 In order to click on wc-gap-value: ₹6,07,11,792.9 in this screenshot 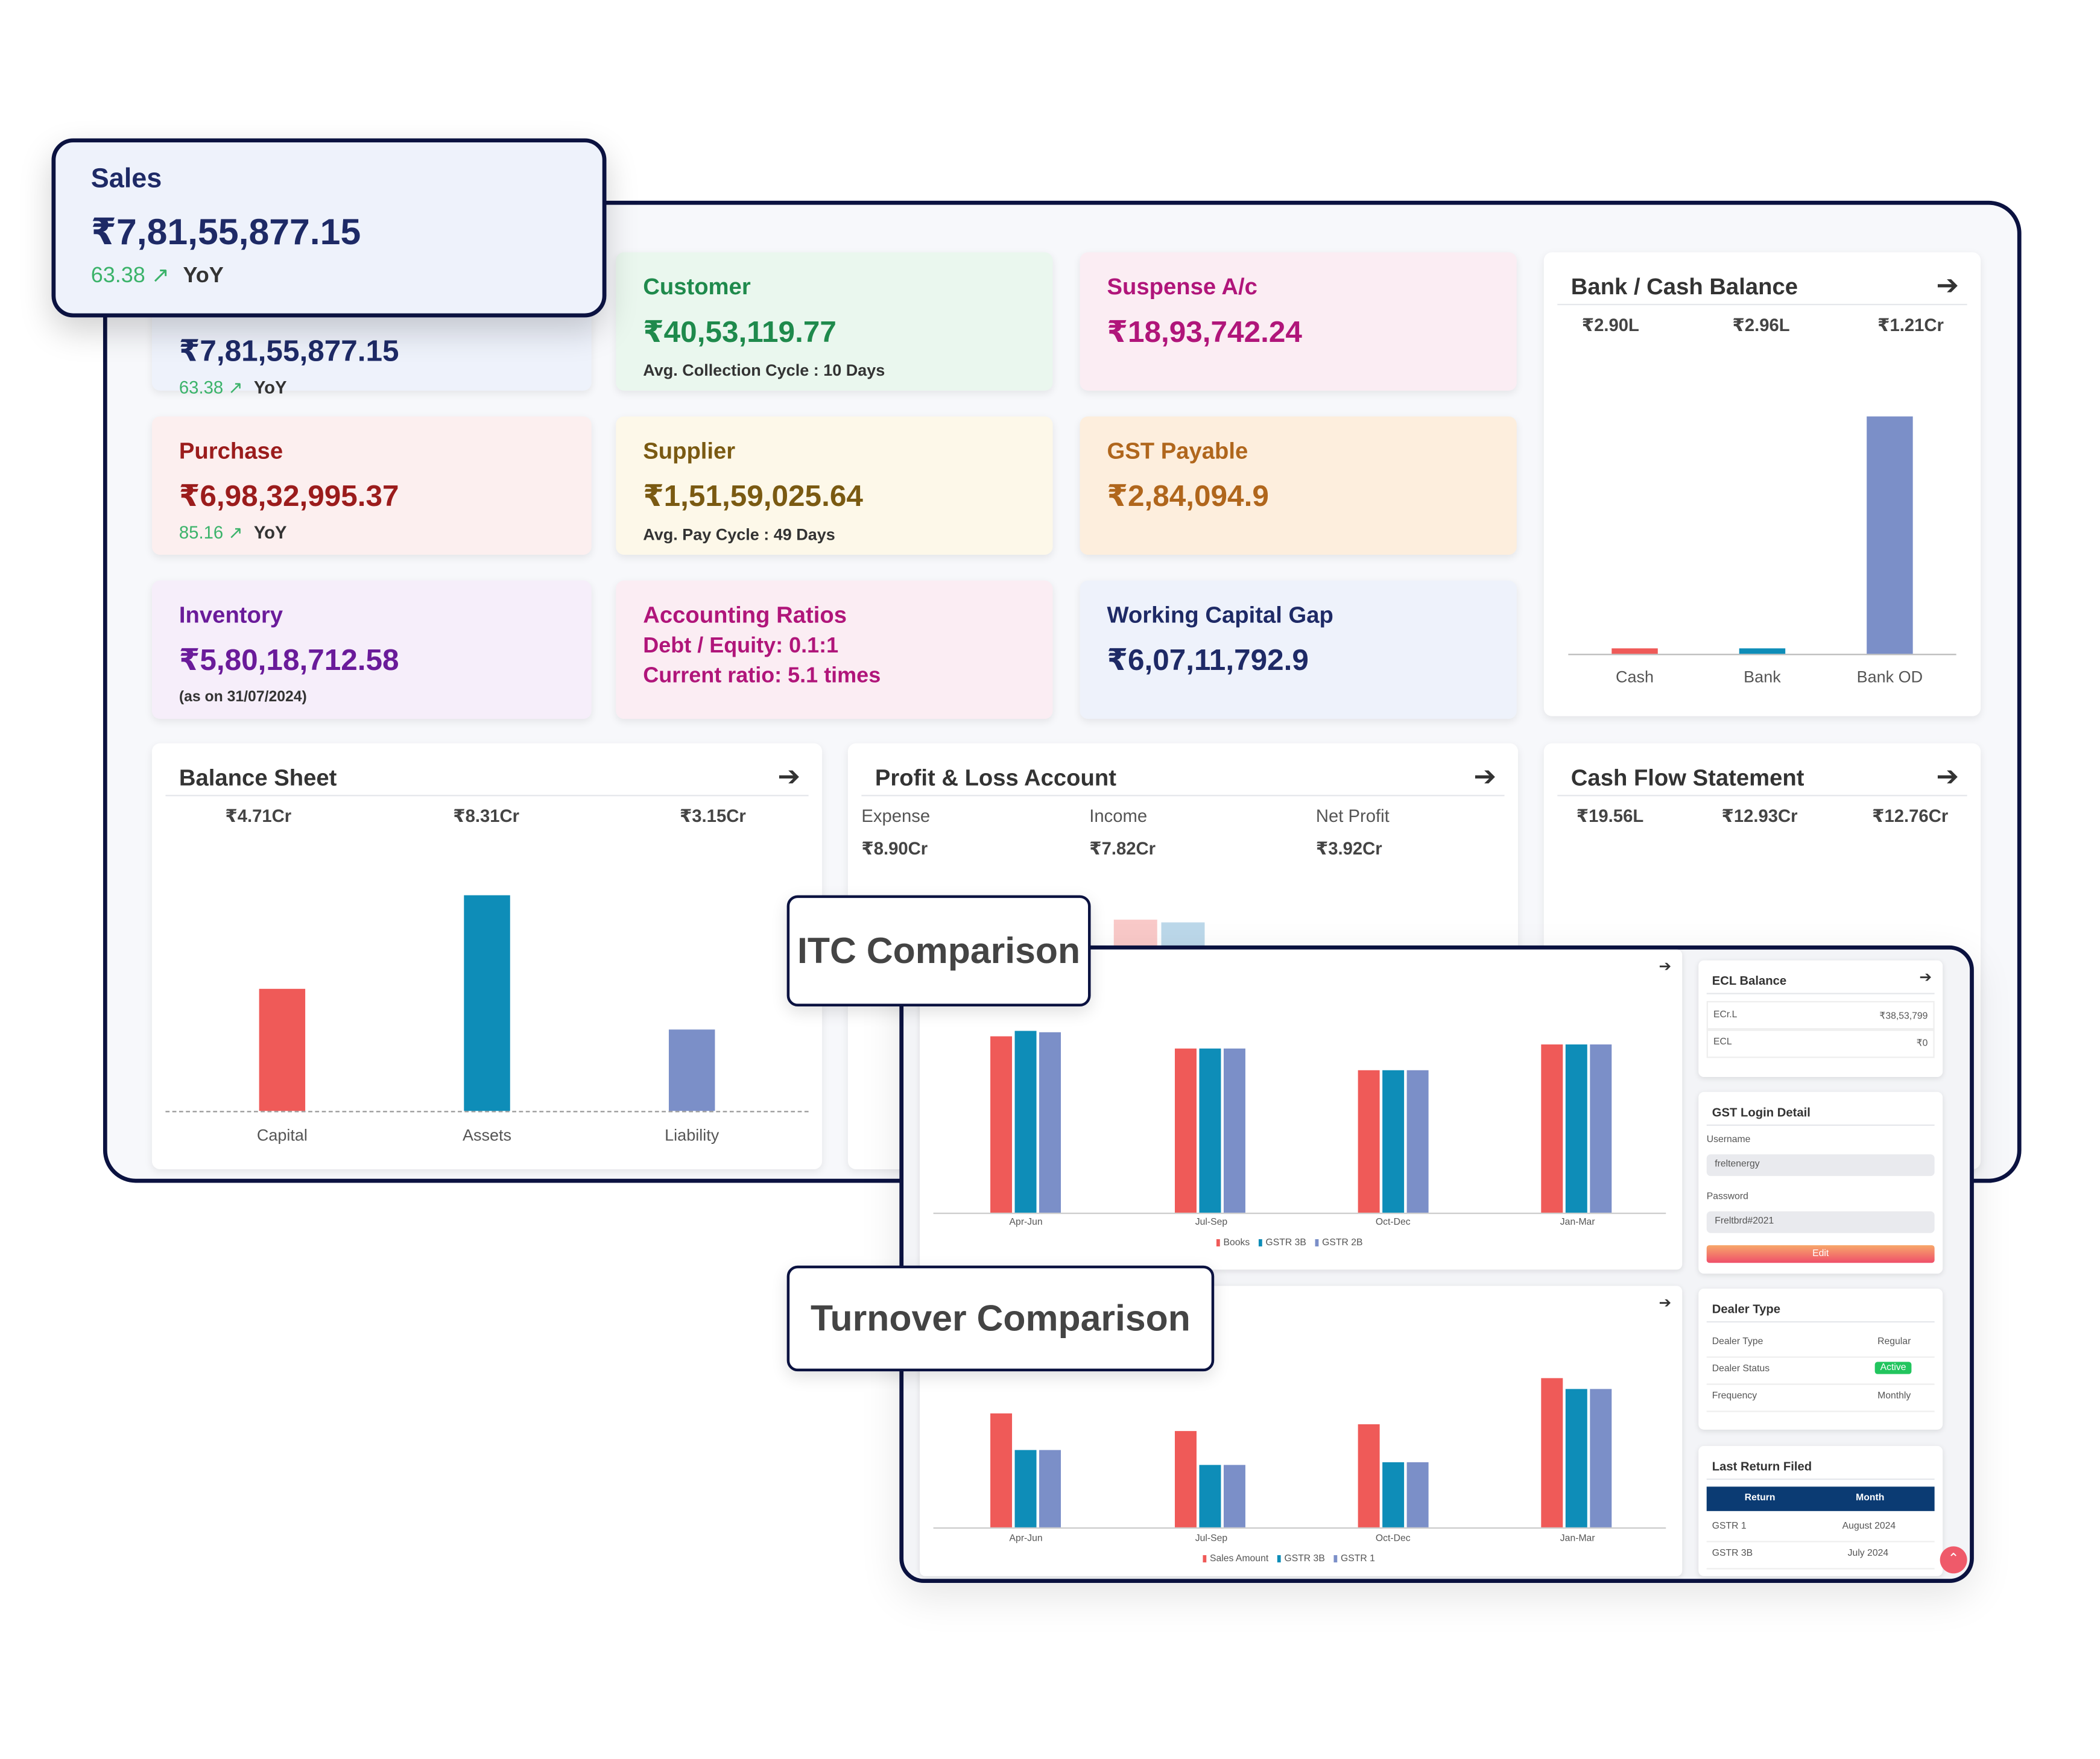, I will do `click(1208, 660)`.